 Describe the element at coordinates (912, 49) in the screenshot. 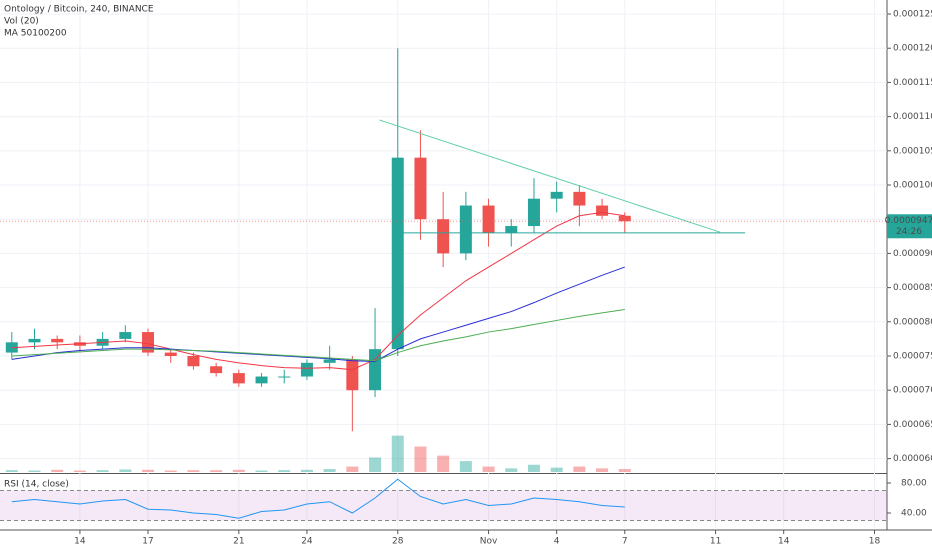

I see `y-tick-label: 0.00012000` at that location.